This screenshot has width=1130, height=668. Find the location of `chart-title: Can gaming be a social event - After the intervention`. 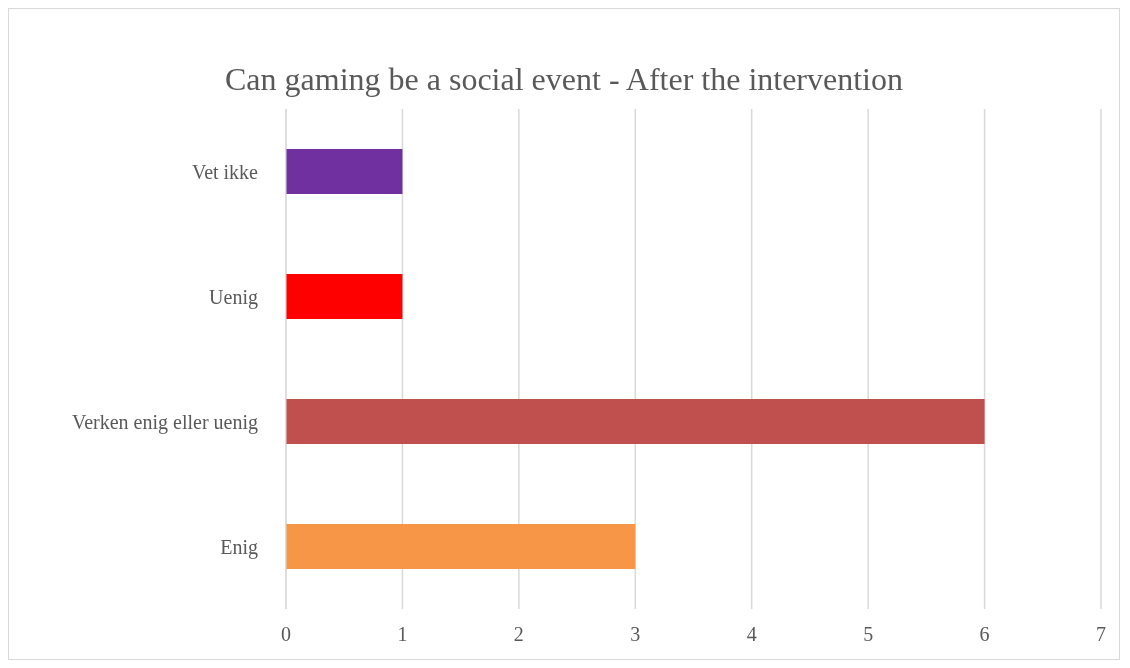

chart-title: Can gaming be a social event - After the intervention is located at coordinates (564, 79).